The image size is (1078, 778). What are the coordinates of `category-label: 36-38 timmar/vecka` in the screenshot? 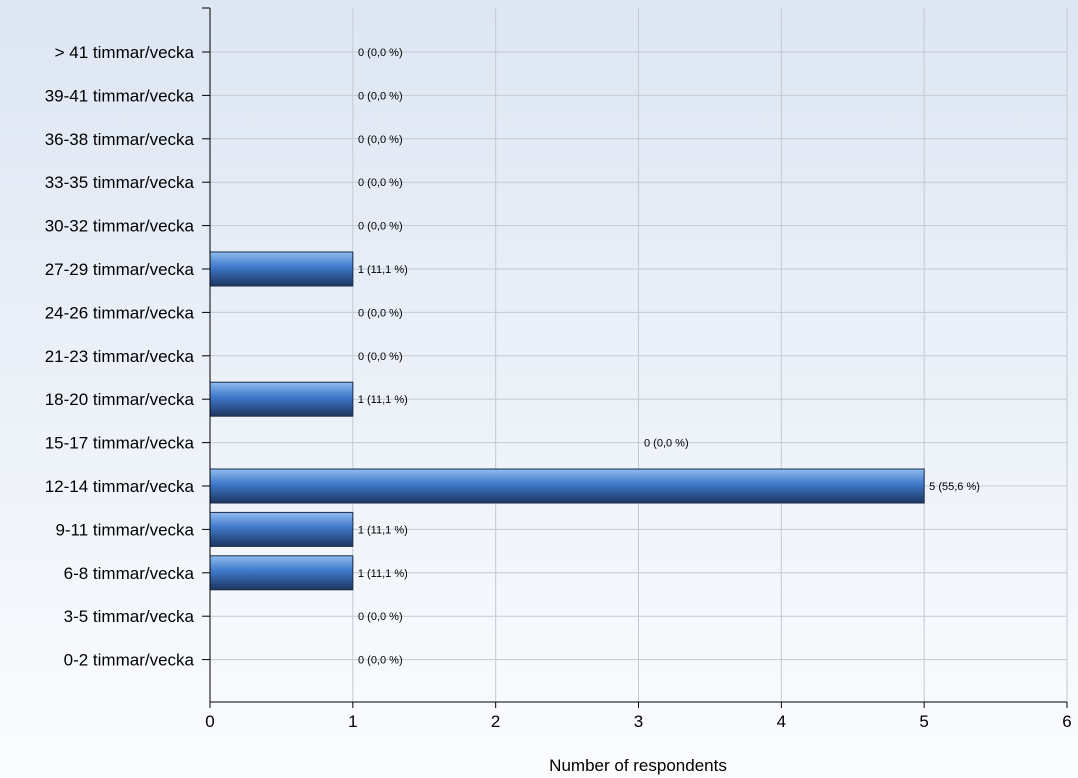 It's located at (120, 139).